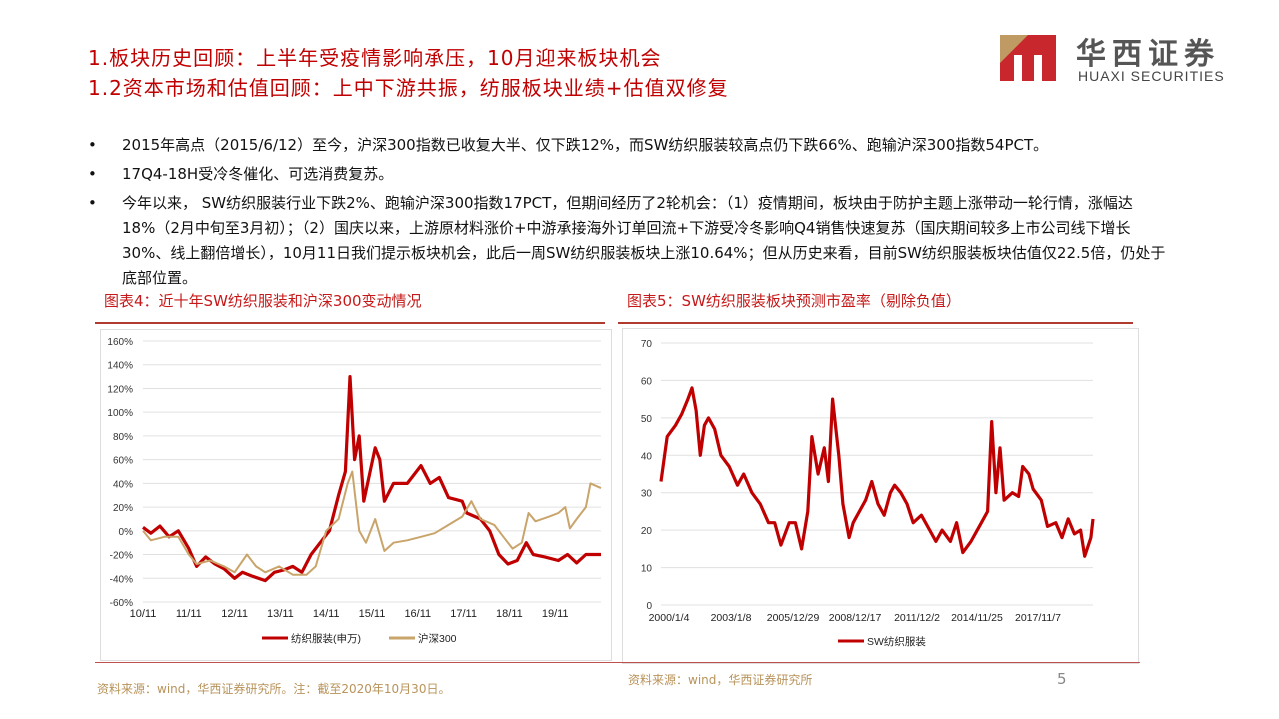  Describe the element at coordinates (126, 532) in the screenshot. I see `chart4-y-tick-label: 0%` at that location.